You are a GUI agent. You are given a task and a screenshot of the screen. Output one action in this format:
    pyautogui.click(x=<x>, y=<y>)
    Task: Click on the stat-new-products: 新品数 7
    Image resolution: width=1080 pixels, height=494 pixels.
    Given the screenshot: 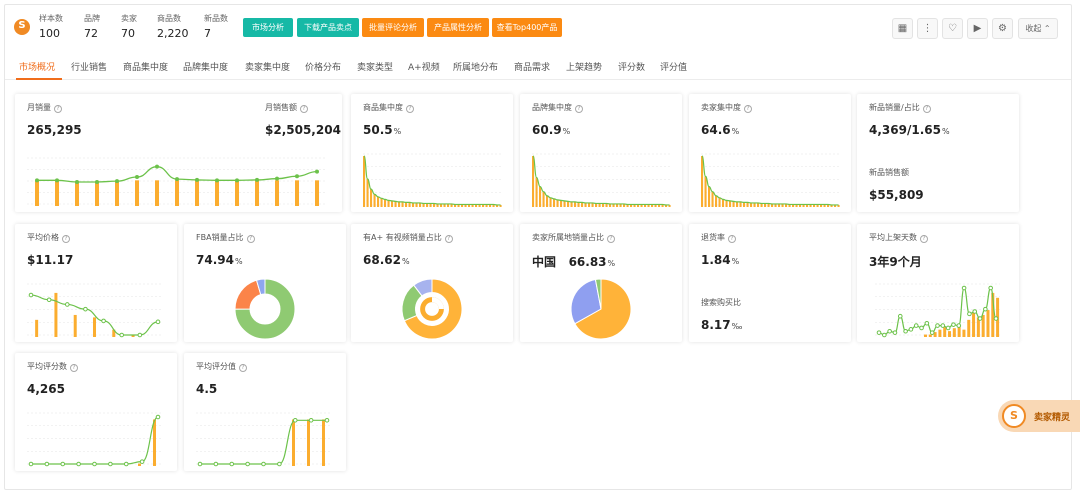 What is the action you would take?
    pyautogui.click(x=216, y=26)
    